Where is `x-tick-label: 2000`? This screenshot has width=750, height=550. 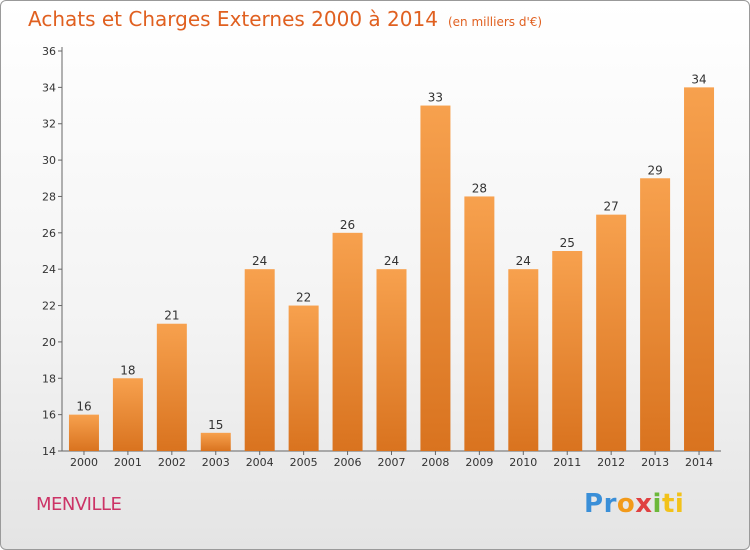 x-tick-label: 2000 is located at coordinates (84, 462).